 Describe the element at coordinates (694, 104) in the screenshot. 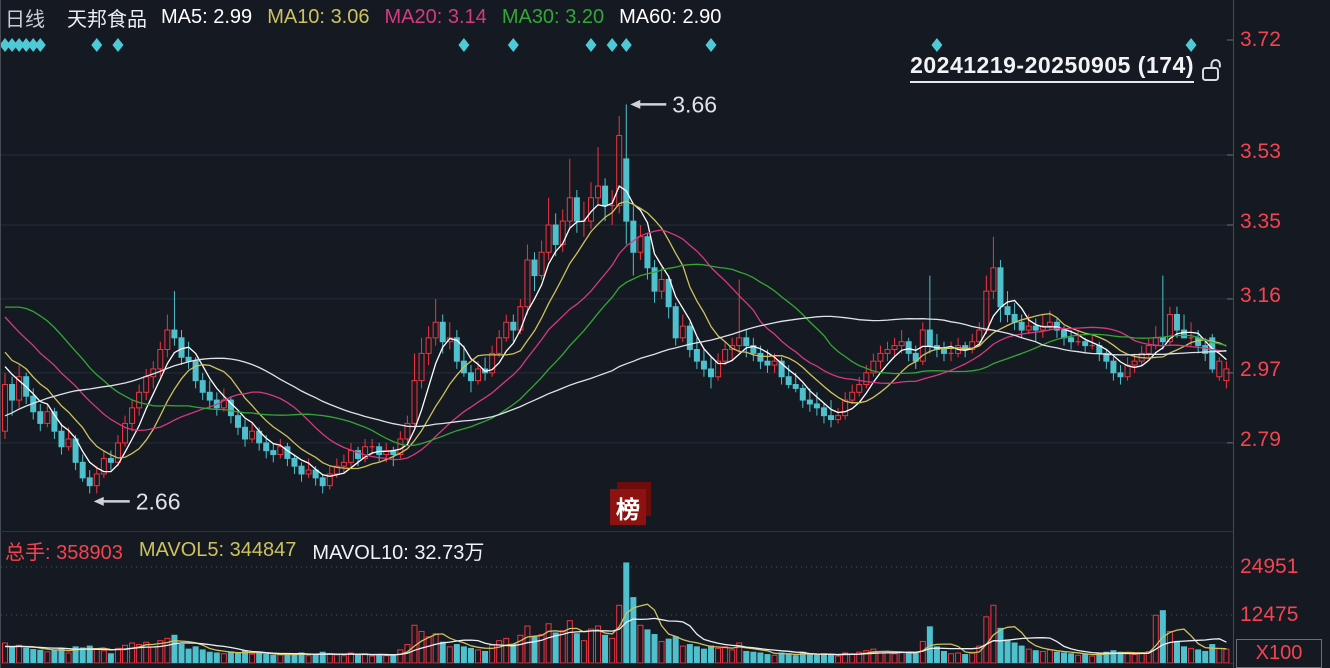

I see `price-annotation-3.66: 3.66` at that location.